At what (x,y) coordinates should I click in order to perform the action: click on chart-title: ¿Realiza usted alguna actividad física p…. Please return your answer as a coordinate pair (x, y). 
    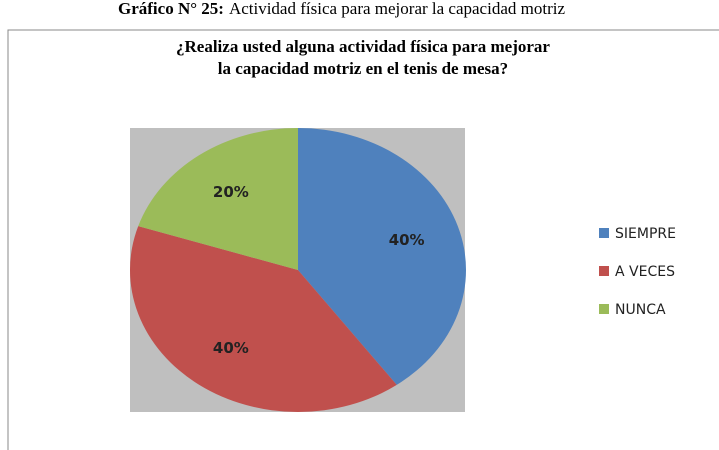
    Looking at the image, I should click on (363, 46).